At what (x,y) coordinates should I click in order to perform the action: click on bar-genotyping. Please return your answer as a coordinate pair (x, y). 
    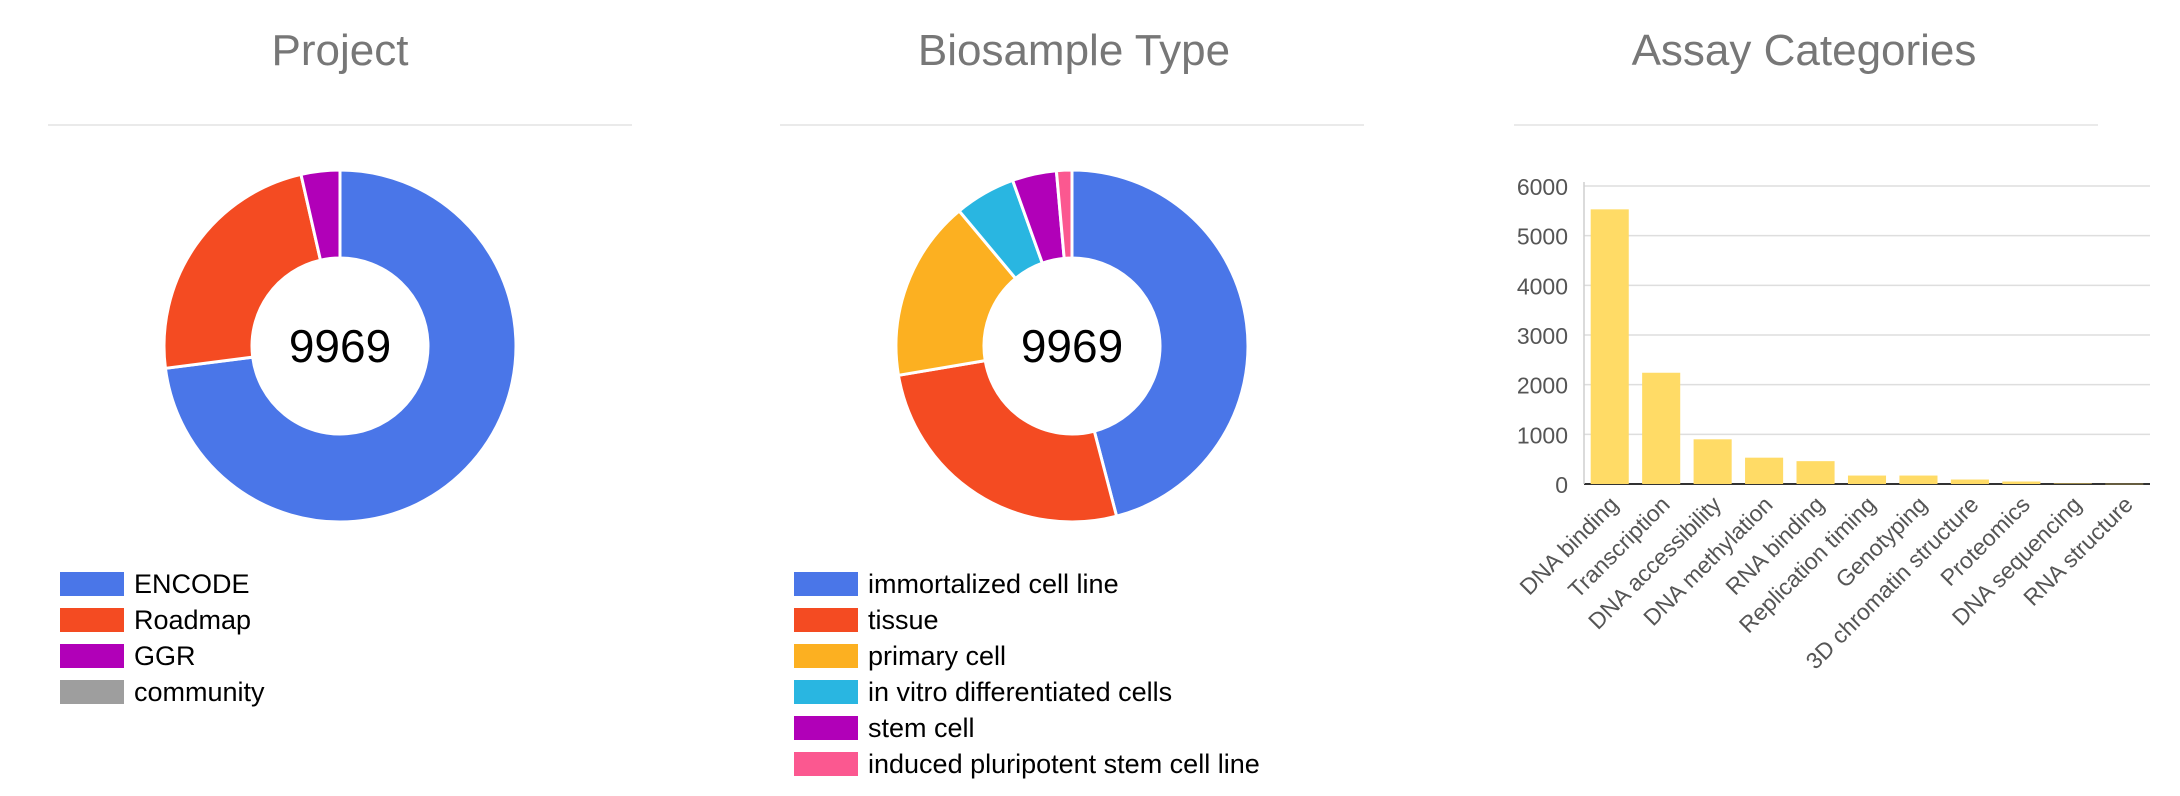
    Looking at the image, I should click on (1918, 479).